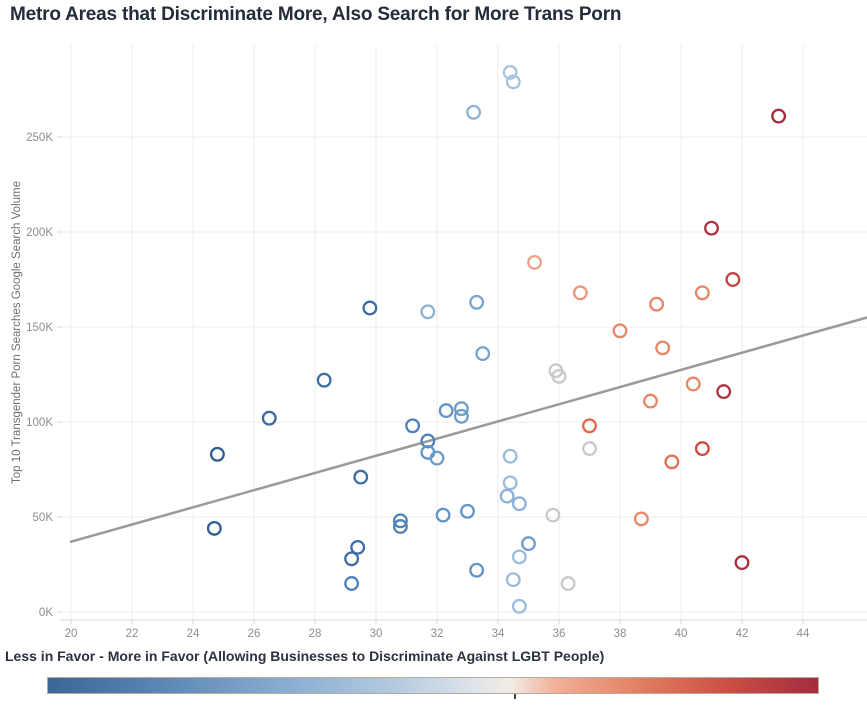 Image resolution: width=867 pixels, height=708 pixels. Describe the element at coordinates (39, 138) in the screenshot. I see `y-tick-label: 250K` at that location.